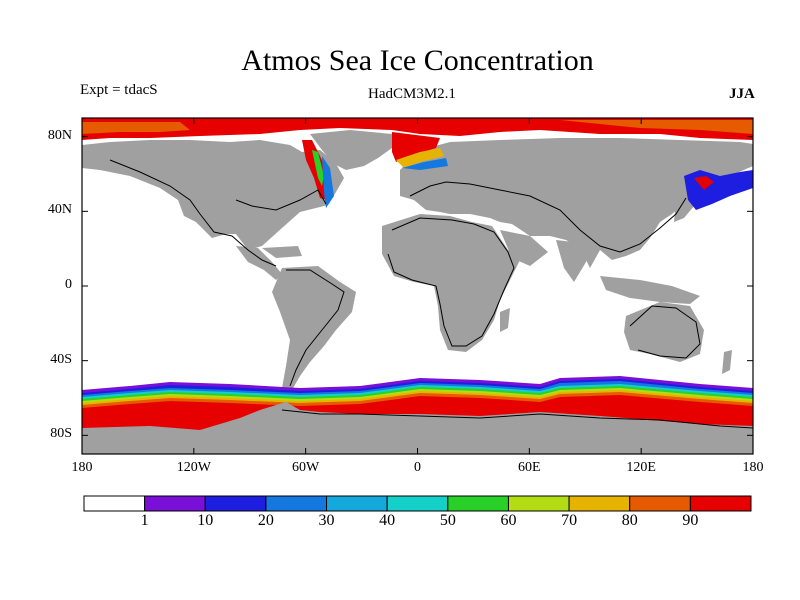 Image resolution: width=800 pixels, height=600 pixels. I want to click on sea-ice-arctic-edge, so click(136, 128).